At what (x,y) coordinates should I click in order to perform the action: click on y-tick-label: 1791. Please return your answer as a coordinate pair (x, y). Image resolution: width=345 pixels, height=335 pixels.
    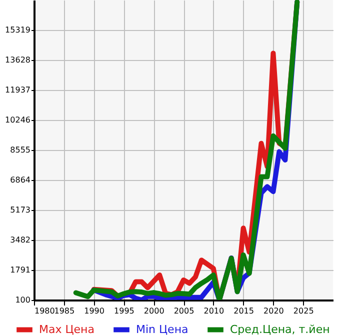
    Looking at the image, I should click on (20, 270).